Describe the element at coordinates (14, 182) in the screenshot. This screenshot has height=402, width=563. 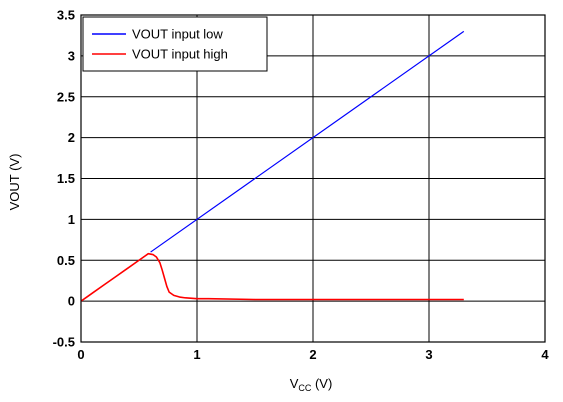
I see `y-axis-title: VOUT (V)` at that location.